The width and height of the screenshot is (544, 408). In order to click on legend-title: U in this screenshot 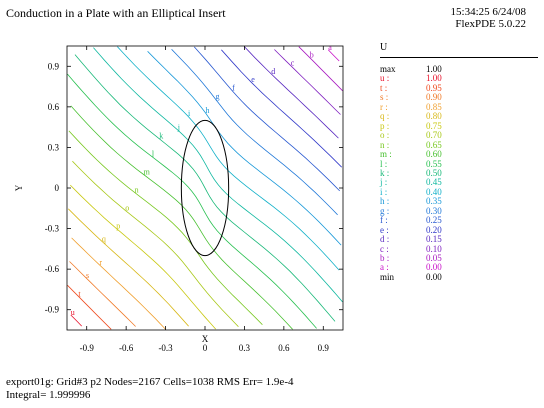, I will do `click(384, 47)`.